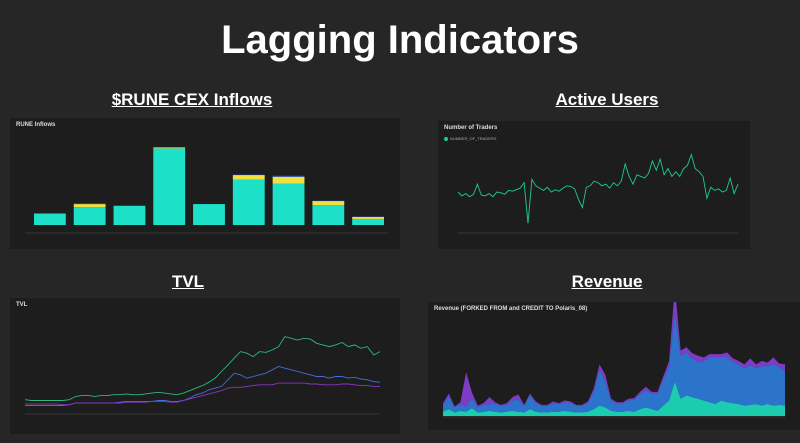 This screenshot has height=443, width=800. What do you see at coordinates (22, 305) in the screenshot?
I see `chart-title: TVL` at bounding box center [22, 305].